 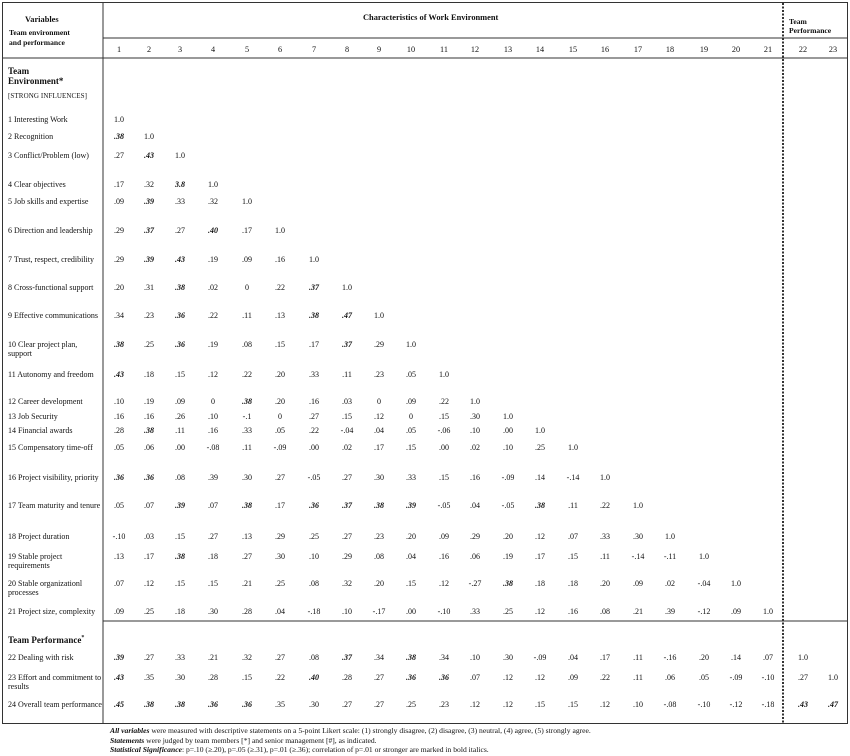 What do you see at coordinates (411, 477) in the screenshot?
I see `cell-r16-c10: .33` at bounding box center [411, 477].